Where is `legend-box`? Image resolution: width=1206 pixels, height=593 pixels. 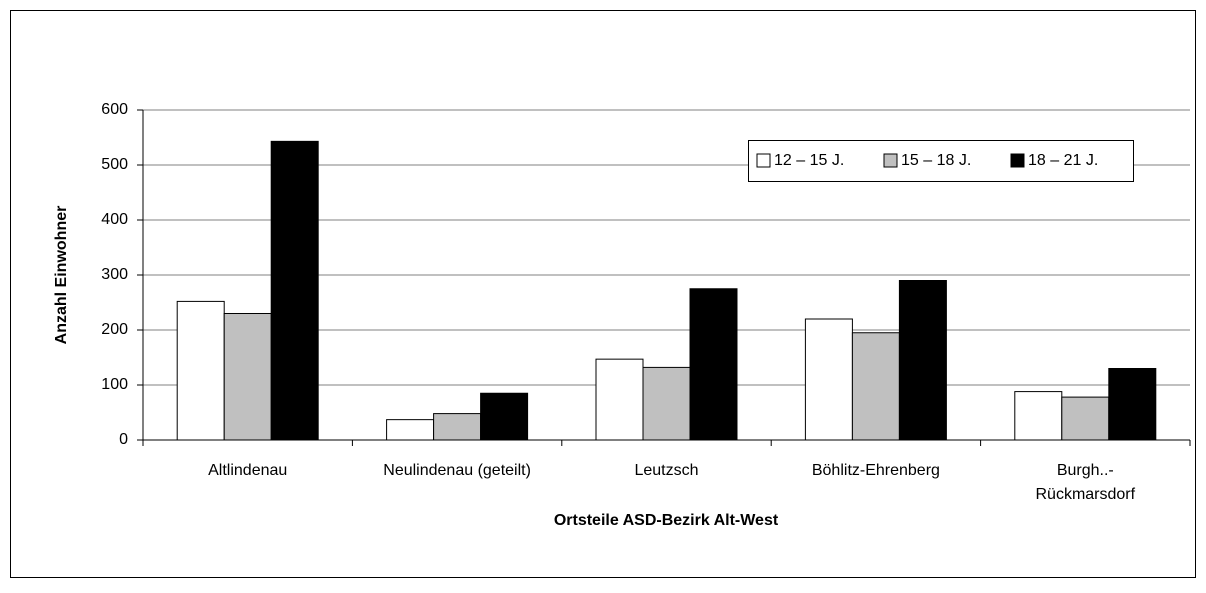 legend-box is located at coordinates (941, 161).